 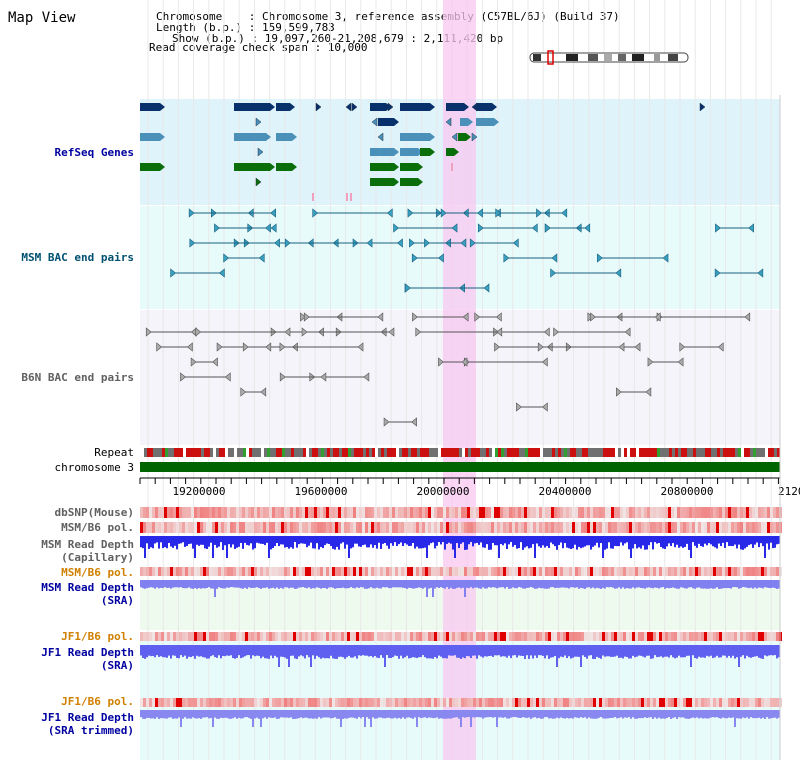 I want to click on track-label-chromosome: chromosome 3, so click(x=94, y=467).